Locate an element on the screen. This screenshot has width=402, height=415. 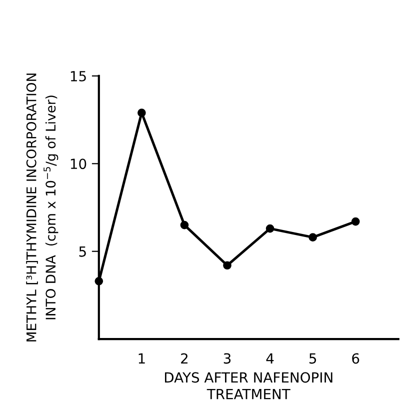
x-tick-label: 4 is located at coordinates (270, 358).